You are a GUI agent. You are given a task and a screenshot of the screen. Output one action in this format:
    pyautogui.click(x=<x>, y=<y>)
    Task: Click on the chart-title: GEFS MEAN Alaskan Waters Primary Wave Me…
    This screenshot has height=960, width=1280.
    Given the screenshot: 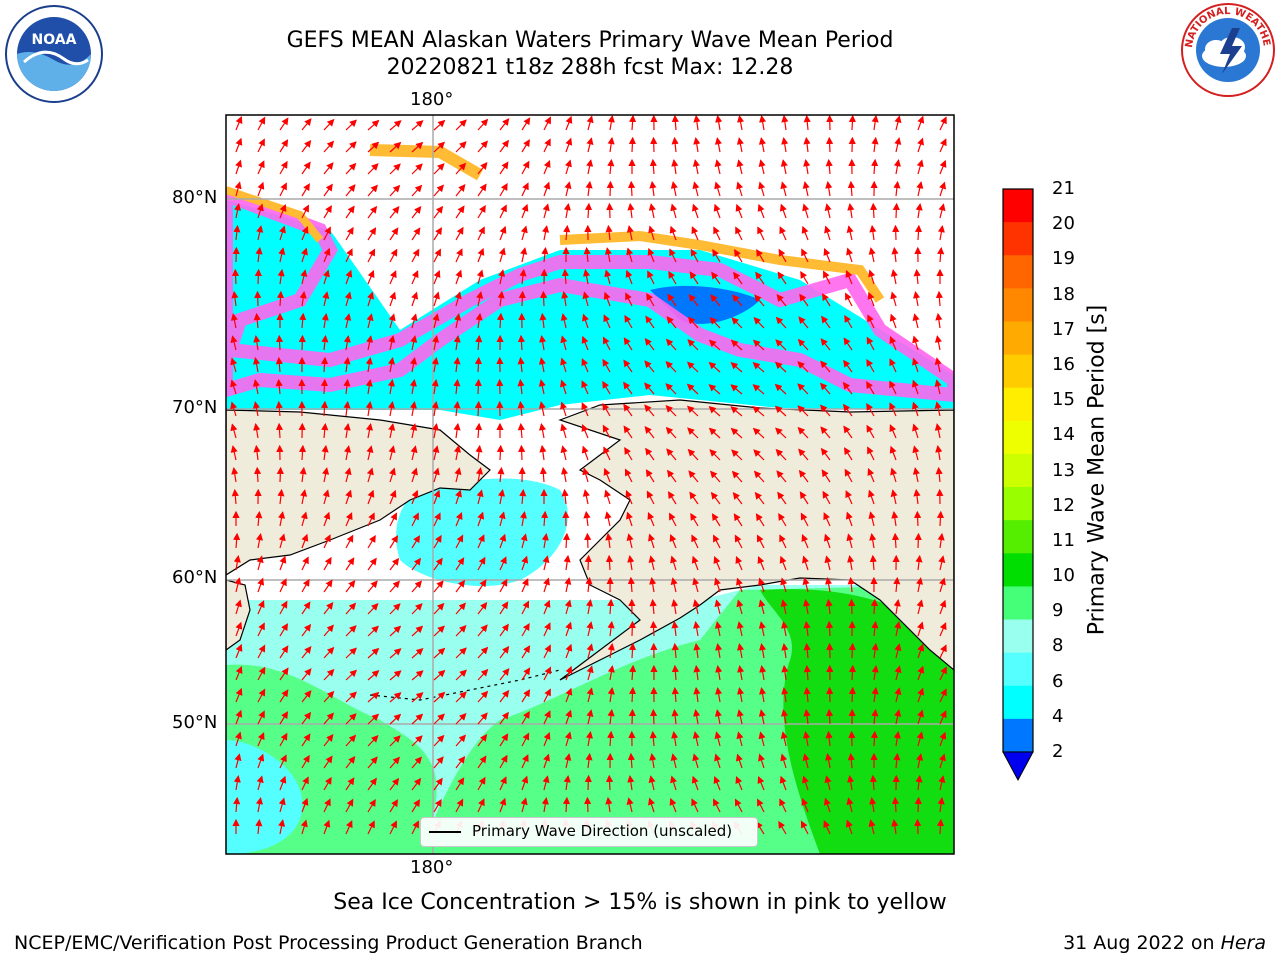 What is the action you would take?
    pyautogui.click(x=590, y=40)
    